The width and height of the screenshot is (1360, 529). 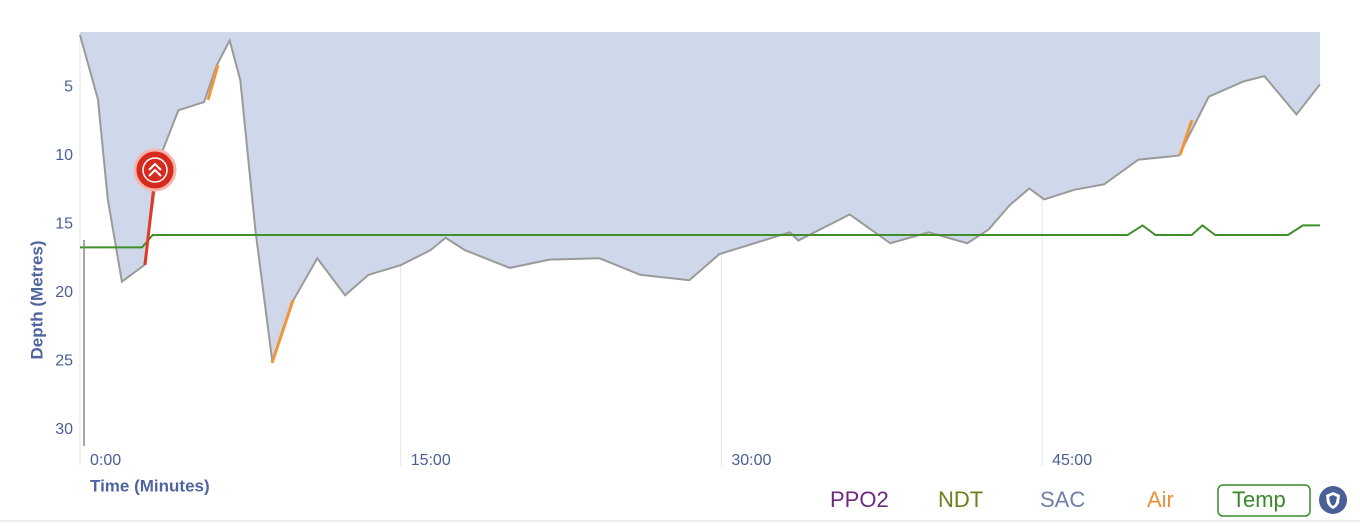 I want to click on y-axis-label: Depth (Metres), so click(x=36, y=299).